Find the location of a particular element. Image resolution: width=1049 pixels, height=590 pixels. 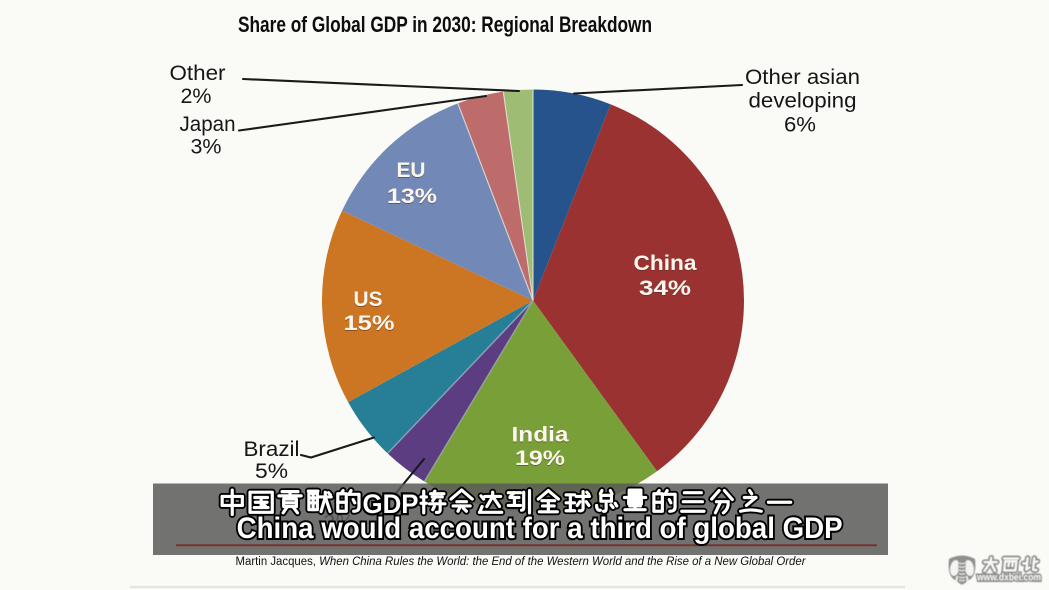

svg-text: Brazil is located at coordinates (272, 449).